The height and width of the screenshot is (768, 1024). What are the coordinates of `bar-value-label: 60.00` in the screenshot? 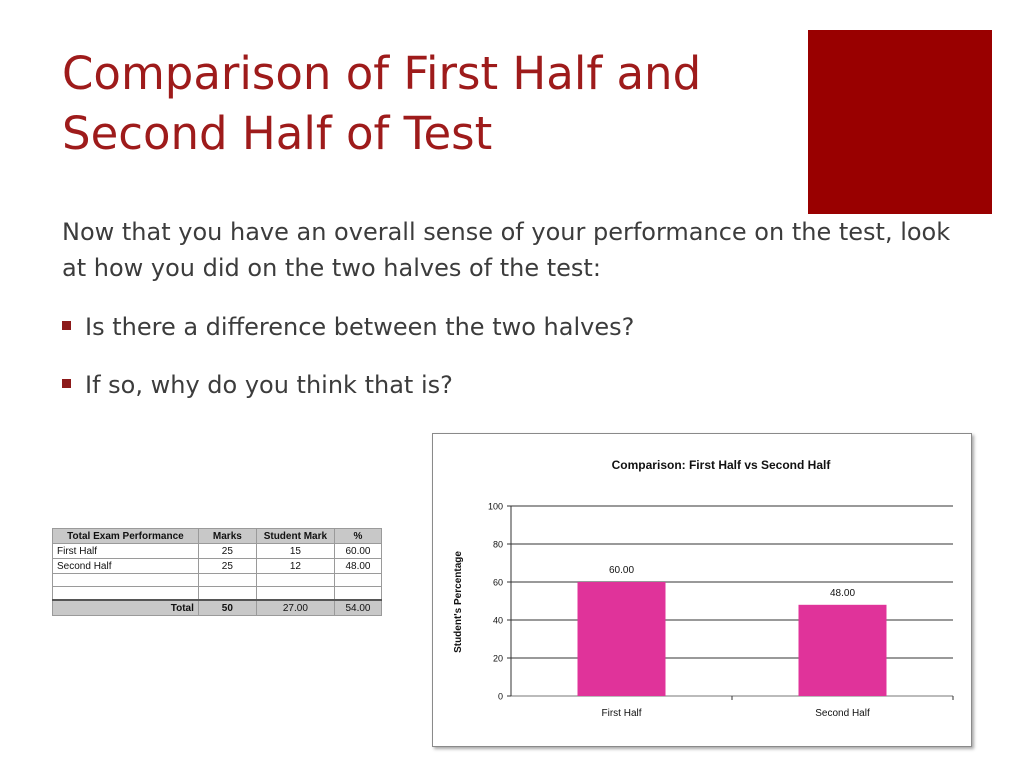 It's located at (621, 570).